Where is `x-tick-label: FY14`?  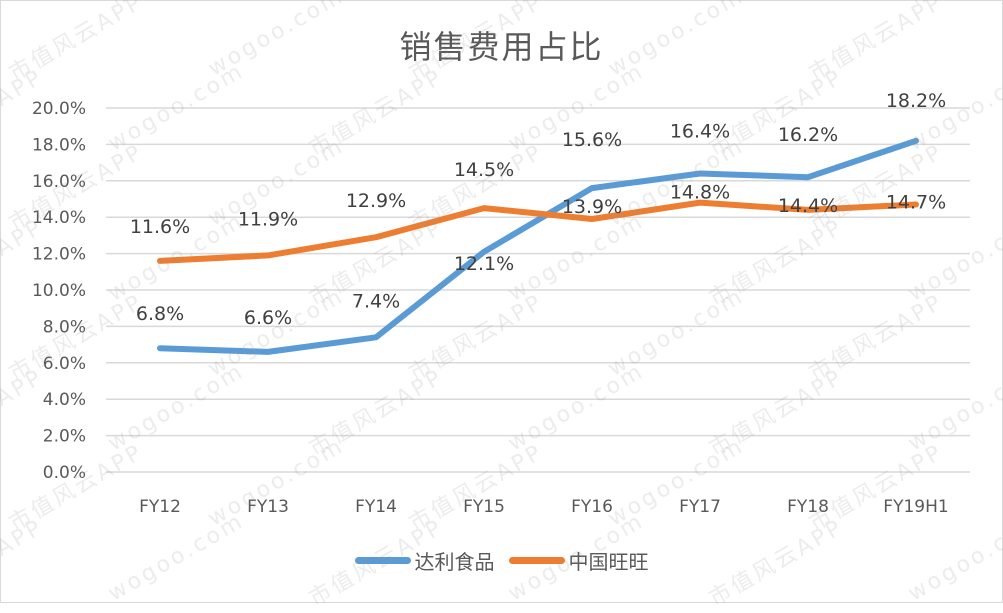 x-tick-label: FY14 is located at coordinates (376, 507).